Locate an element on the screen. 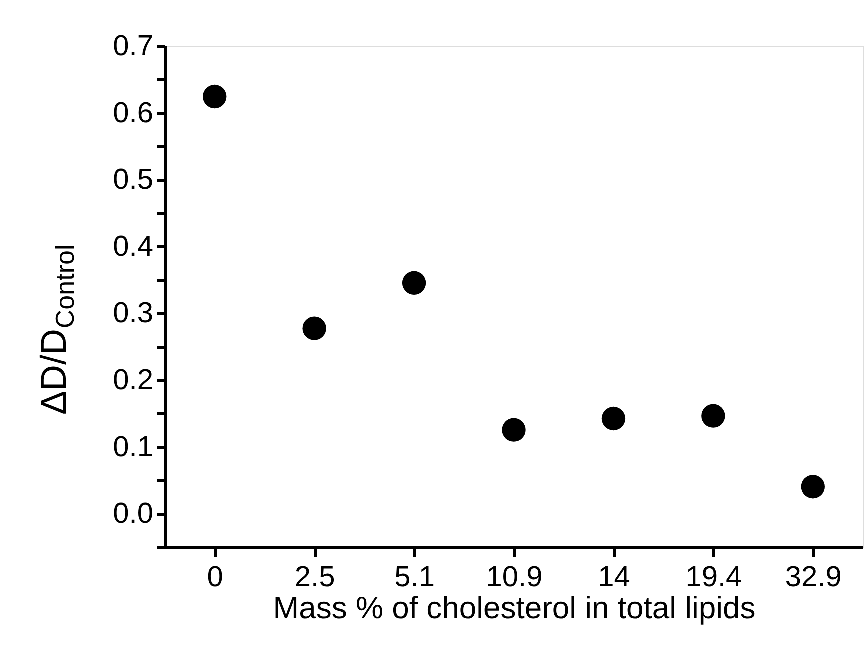 Image resolution: width=866 pixels, height=648 pixels. y-axis-title: ΔD/DControl is located at coordinates (56, 329).